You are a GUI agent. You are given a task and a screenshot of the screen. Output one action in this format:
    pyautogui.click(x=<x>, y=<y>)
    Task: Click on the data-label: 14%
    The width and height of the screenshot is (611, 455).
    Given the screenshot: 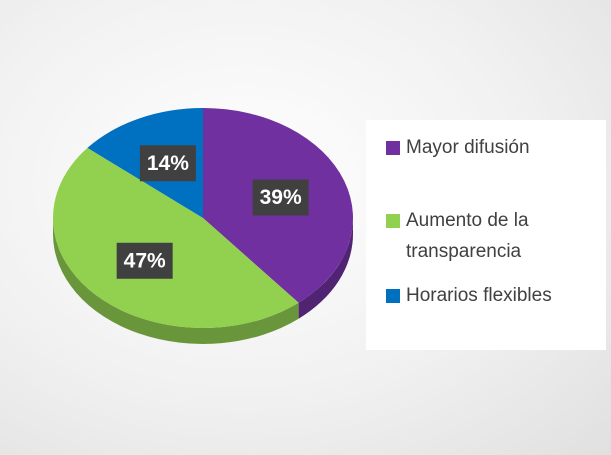 What is the action you would take?
    pyautogui.click(x=167, y=163)
    